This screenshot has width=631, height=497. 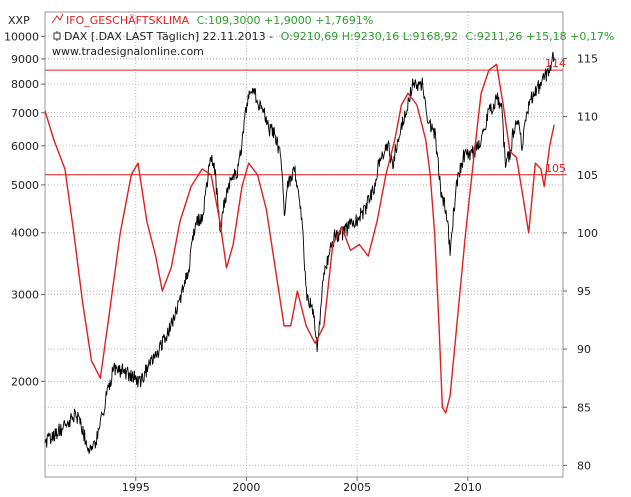 I want to click on right-tick-label: 90, so click(x=584, y=349).